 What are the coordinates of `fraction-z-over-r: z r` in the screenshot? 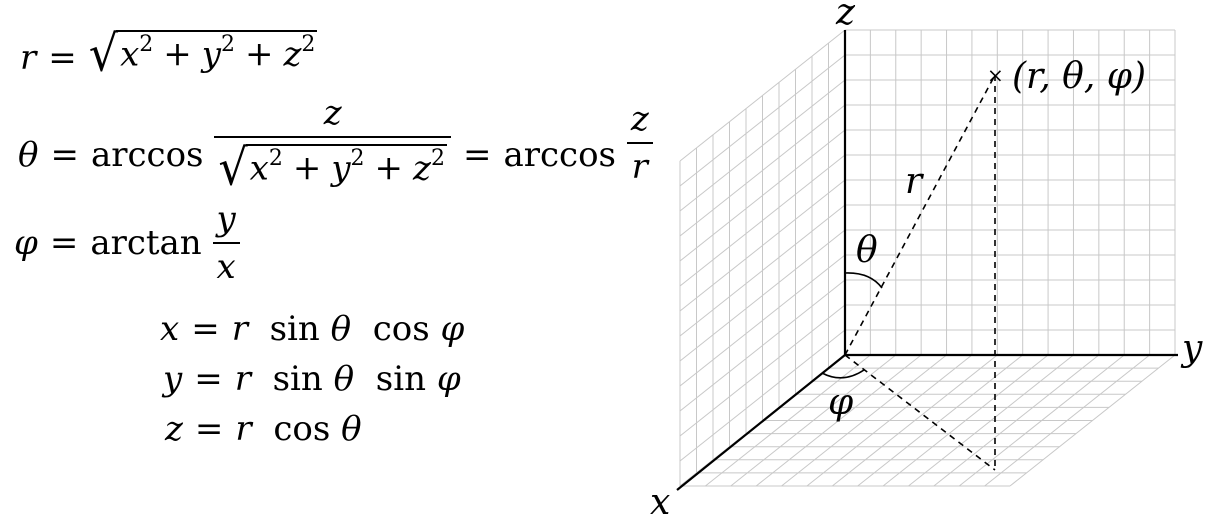 It's located at (639, 144).